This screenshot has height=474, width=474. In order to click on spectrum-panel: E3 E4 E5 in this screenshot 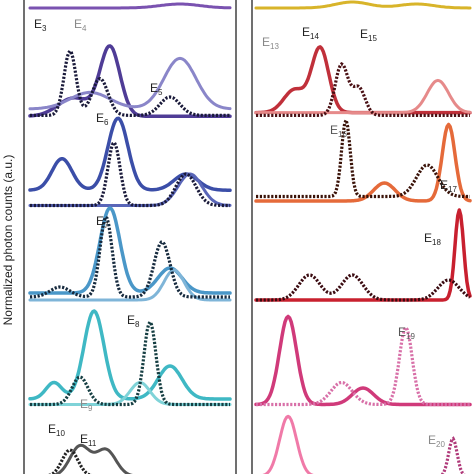, I will do `click(130, 68)`.